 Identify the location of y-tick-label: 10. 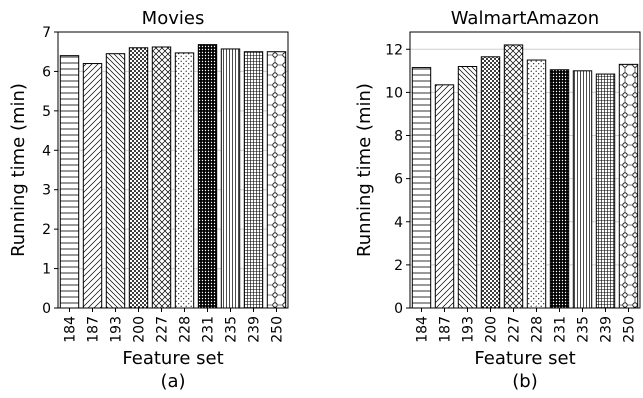
(394, 93).